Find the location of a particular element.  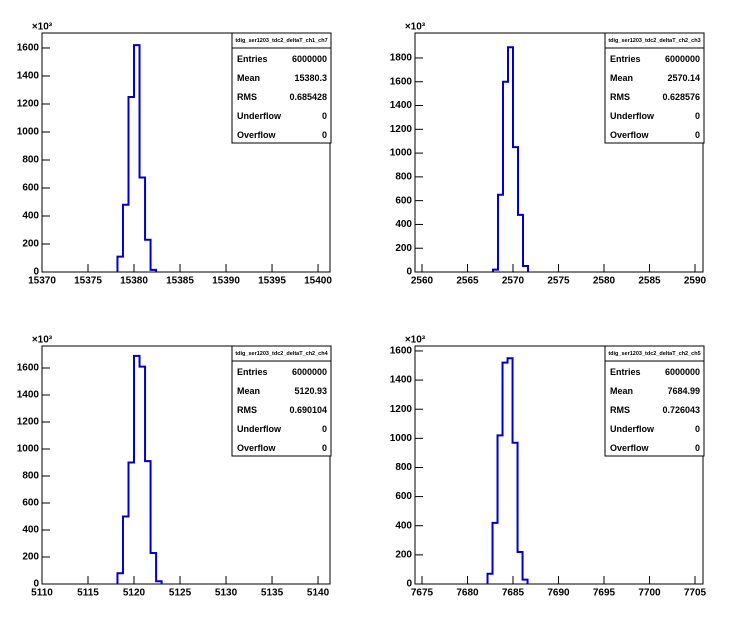

stats-value: 0.628576 is located at coordinates (681, 97).